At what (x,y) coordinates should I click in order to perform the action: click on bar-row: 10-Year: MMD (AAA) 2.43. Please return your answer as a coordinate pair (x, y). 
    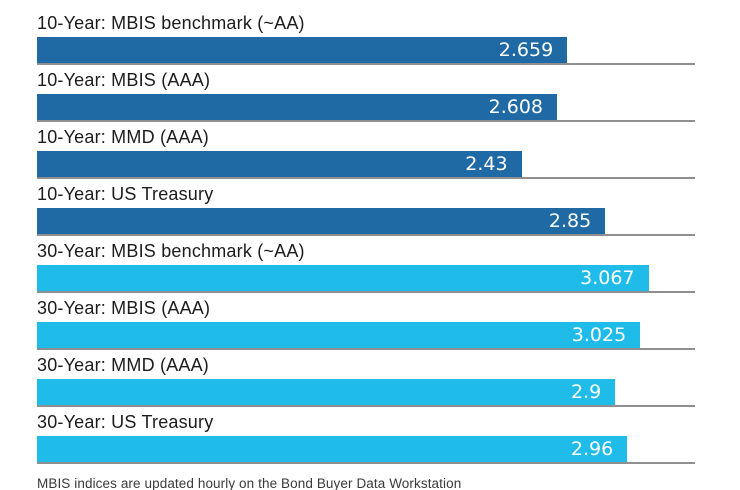
    Looking at the image, I should click on (366, 152).